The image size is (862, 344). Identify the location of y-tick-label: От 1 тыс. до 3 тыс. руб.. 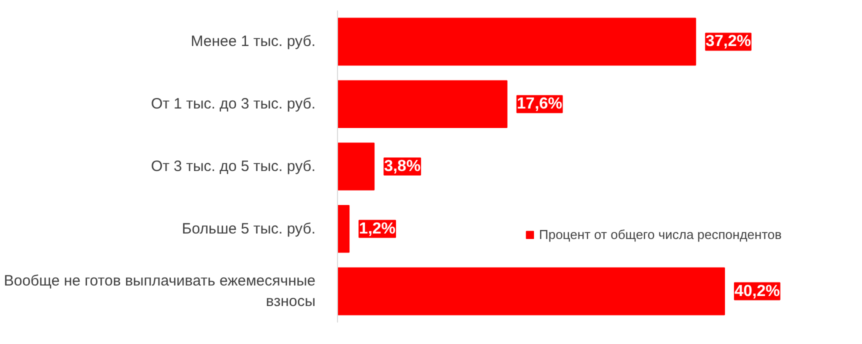
(233, 104).